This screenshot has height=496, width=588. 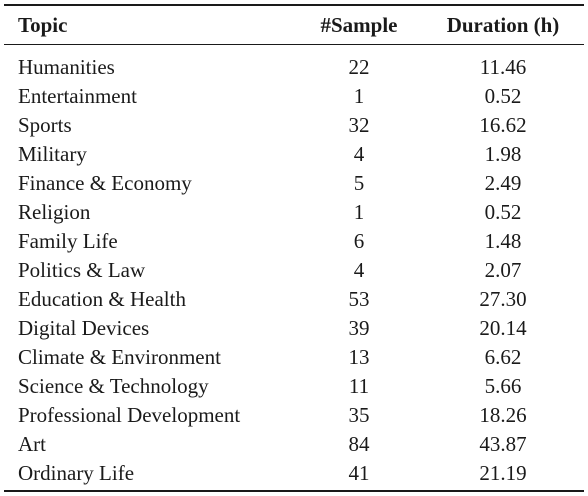 What do you see at coordinates (294, 299) in the screenshot?
I see `table-row: Education & Health 53 27.30` at bounding box center [294, 299].